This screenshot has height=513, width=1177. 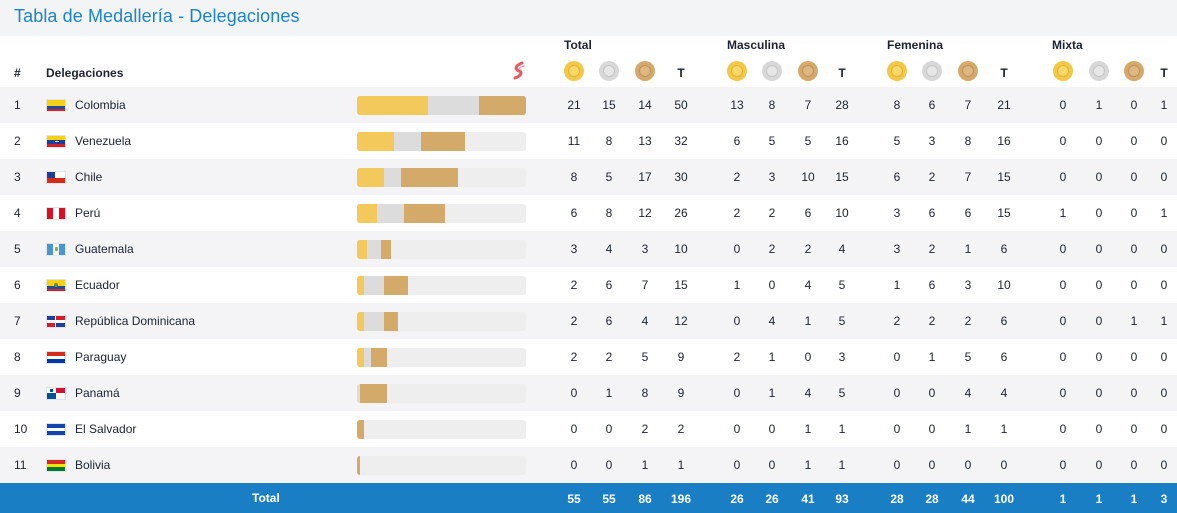 I want to click on table-row: 2 Venezuela 11 8 13 32 6 5 5 16 5 3 8 16 0 0 0 0, so click(x=588, y=141).